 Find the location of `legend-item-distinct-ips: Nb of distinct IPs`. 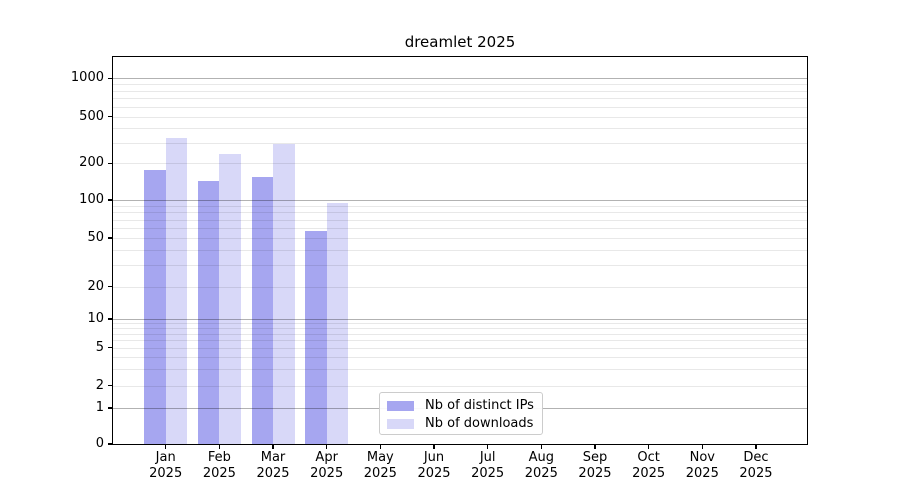

legend-item-distinct-ips: Nb of distinct IPs is located at coordinates (464, 405).